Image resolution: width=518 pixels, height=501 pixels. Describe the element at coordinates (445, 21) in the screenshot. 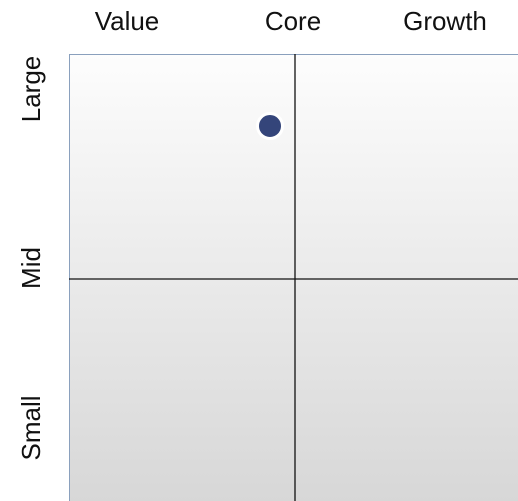

I see `column-label: Growth` at that location.